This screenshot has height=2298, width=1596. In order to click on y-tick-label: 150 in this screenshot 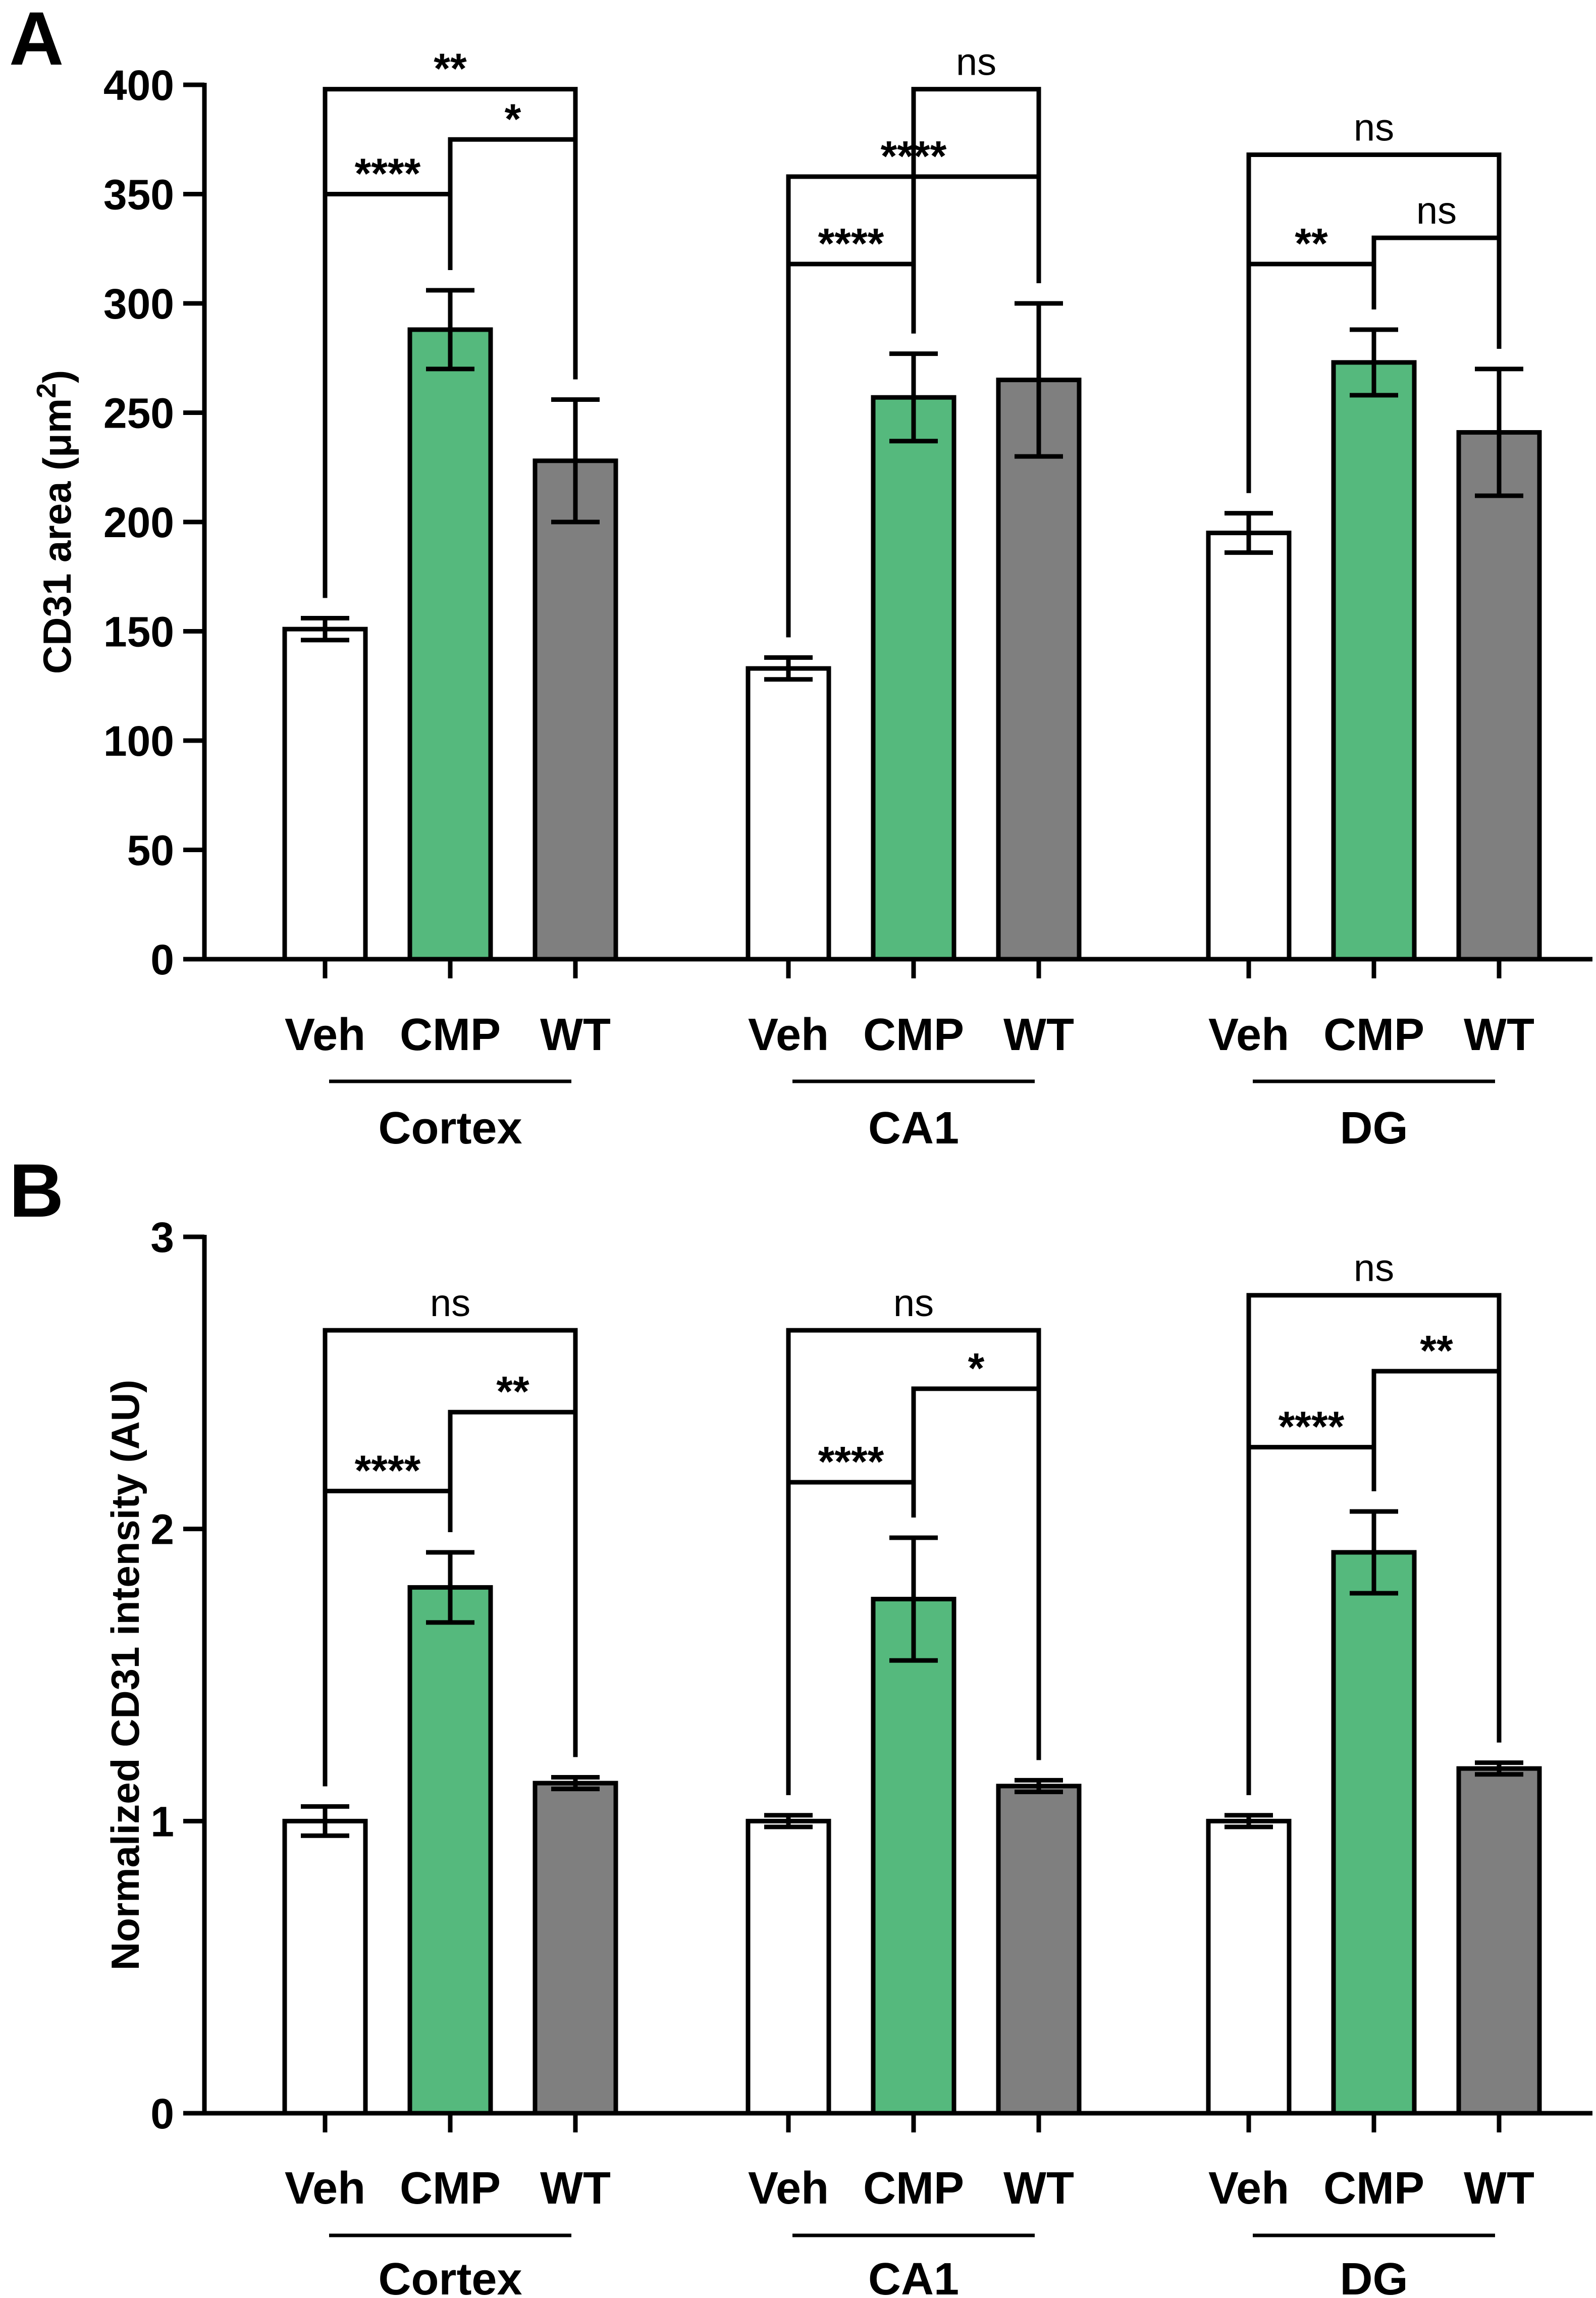, I will do `click(138, 632)`.